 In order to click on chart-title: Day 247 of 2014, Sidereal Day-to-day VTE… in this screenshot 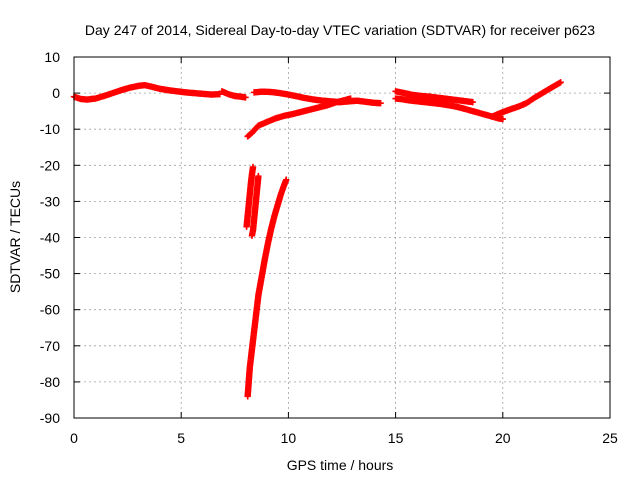, I will do `click(340, 30)`.